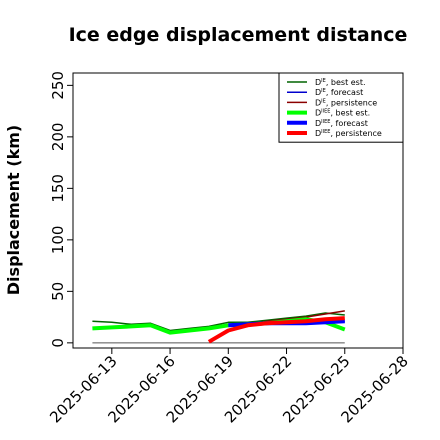 The width and height of the screenshot is (440, 440). I want to click on y-tick-label: 50, so click(58, 291).